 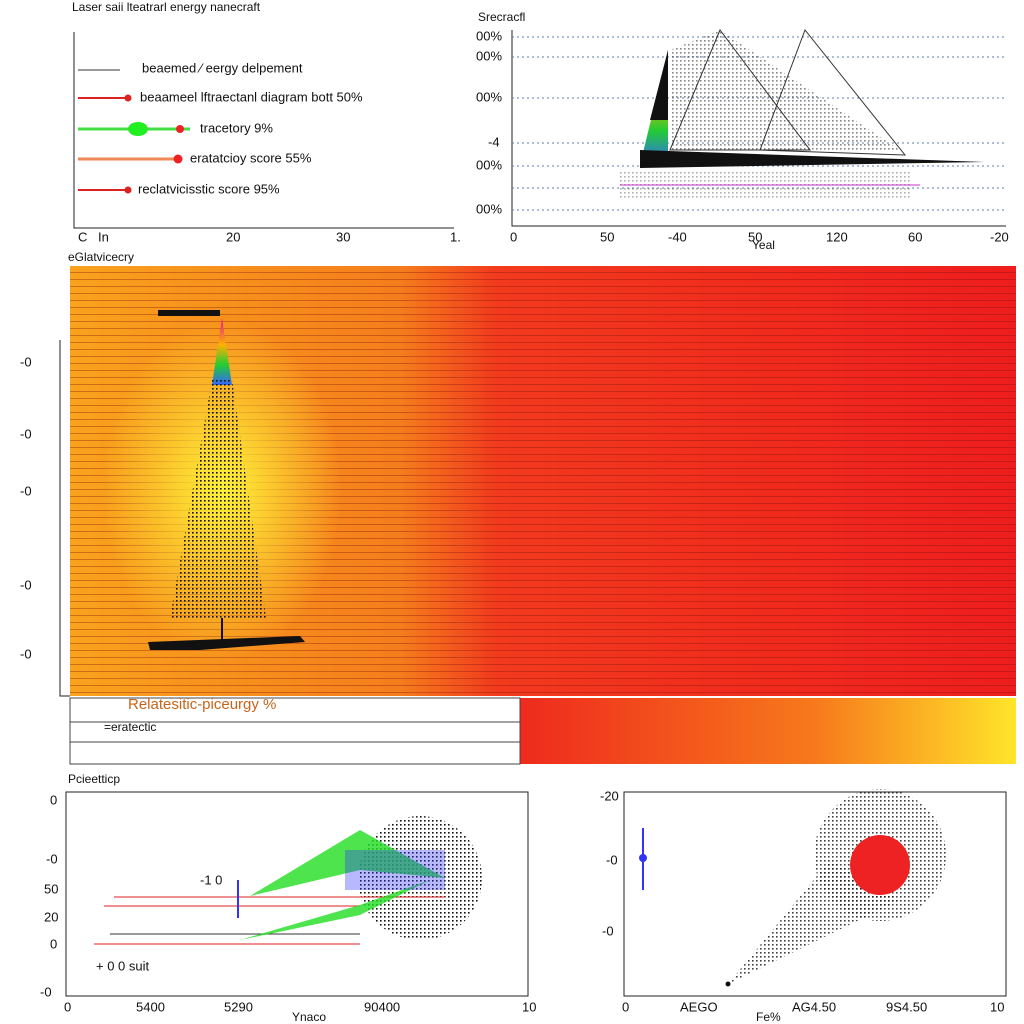 I want to click on x-tick-label: 5290, so click(x=238, y=1006).